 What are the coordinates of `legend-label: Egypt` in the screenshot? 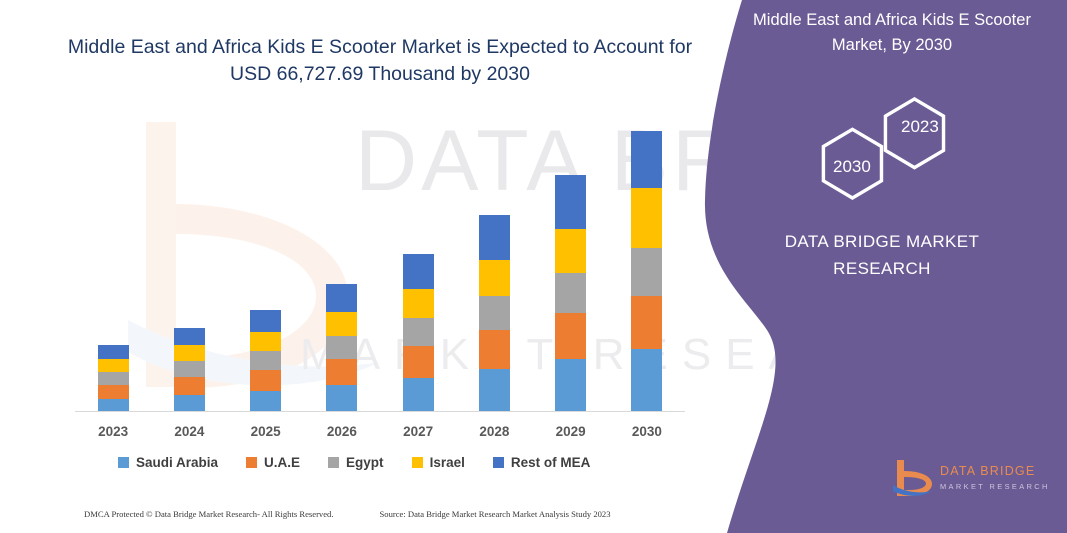 It's located at (365, 462).